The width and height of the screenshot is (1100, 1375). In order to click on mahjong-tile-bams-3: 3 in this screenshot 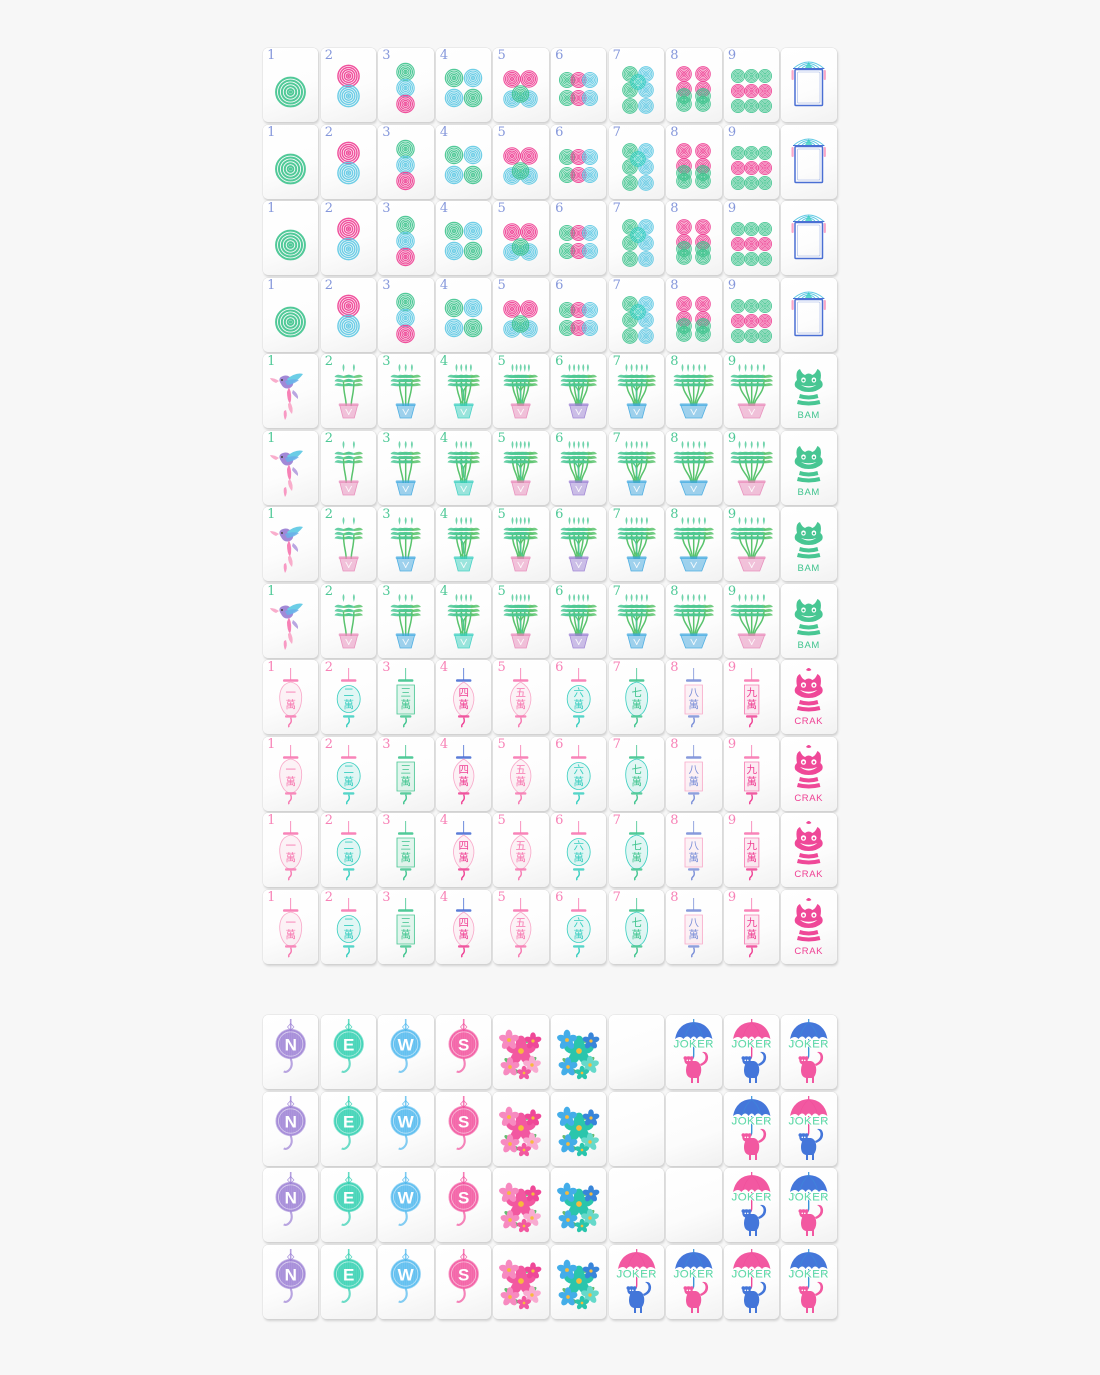, I will do `click(406, 391)`.